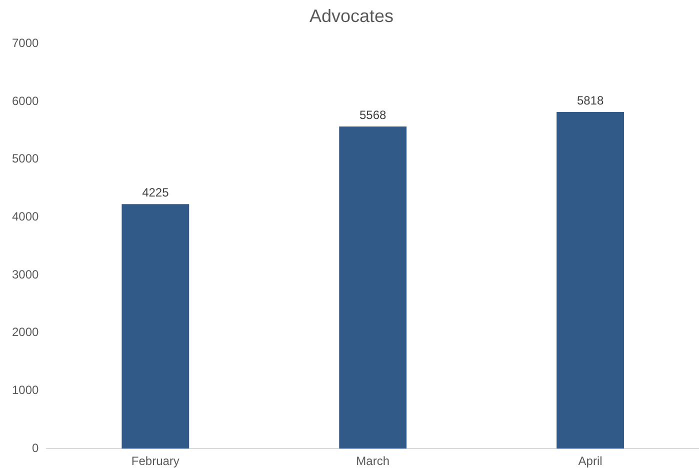 This screenshot has height=475, width=699. I want to click on y-tick-label: 0, so click(36, 447).